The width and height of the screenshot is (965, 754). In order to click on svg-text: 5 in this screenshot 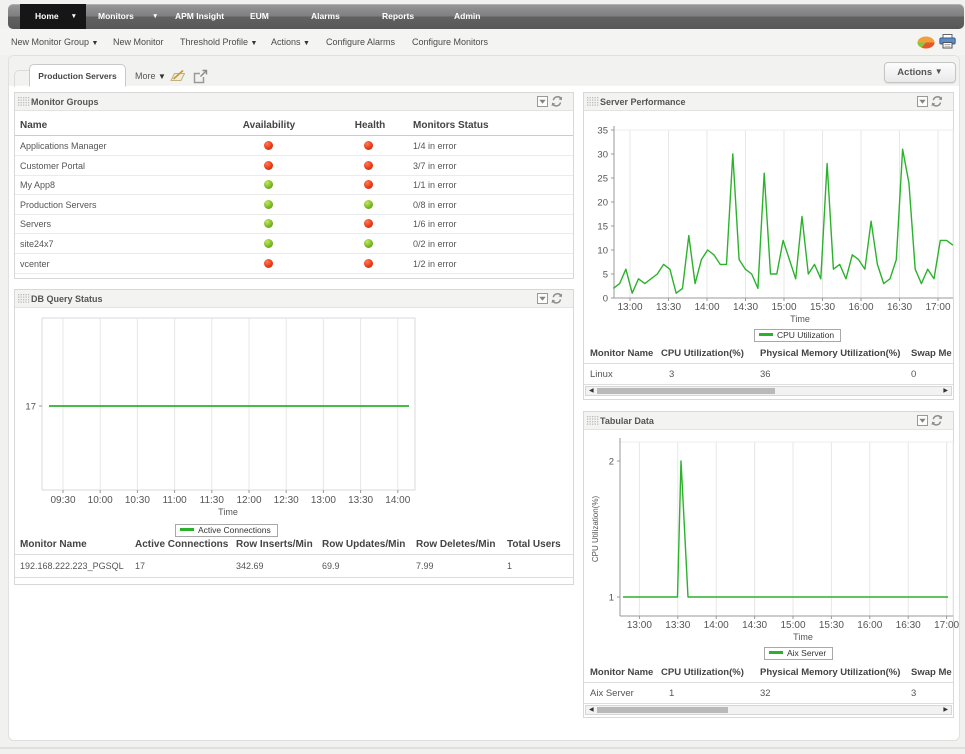, I will do `click(605, 275)`.